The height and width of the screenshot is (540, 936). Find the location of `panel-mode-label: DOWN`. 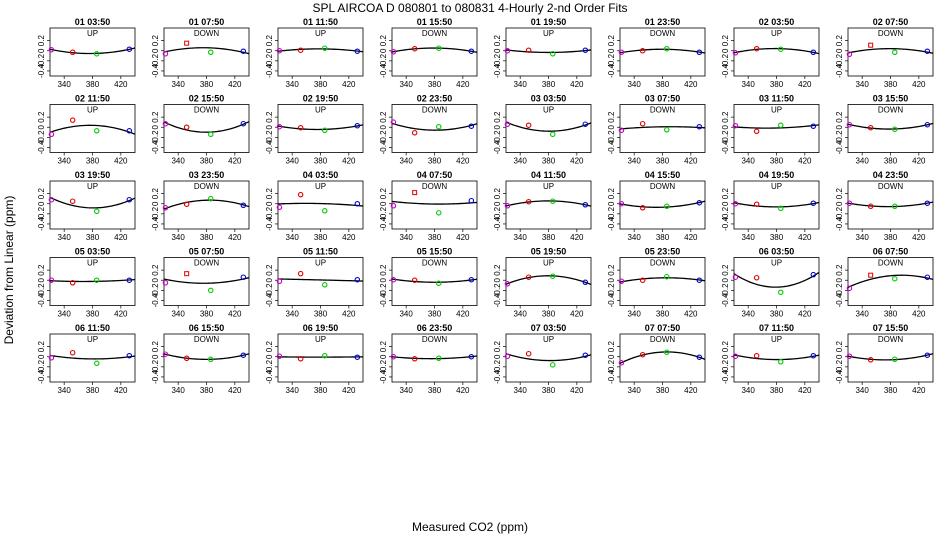

panel-mode-label: DOWN is located at coordinates (663, 339).